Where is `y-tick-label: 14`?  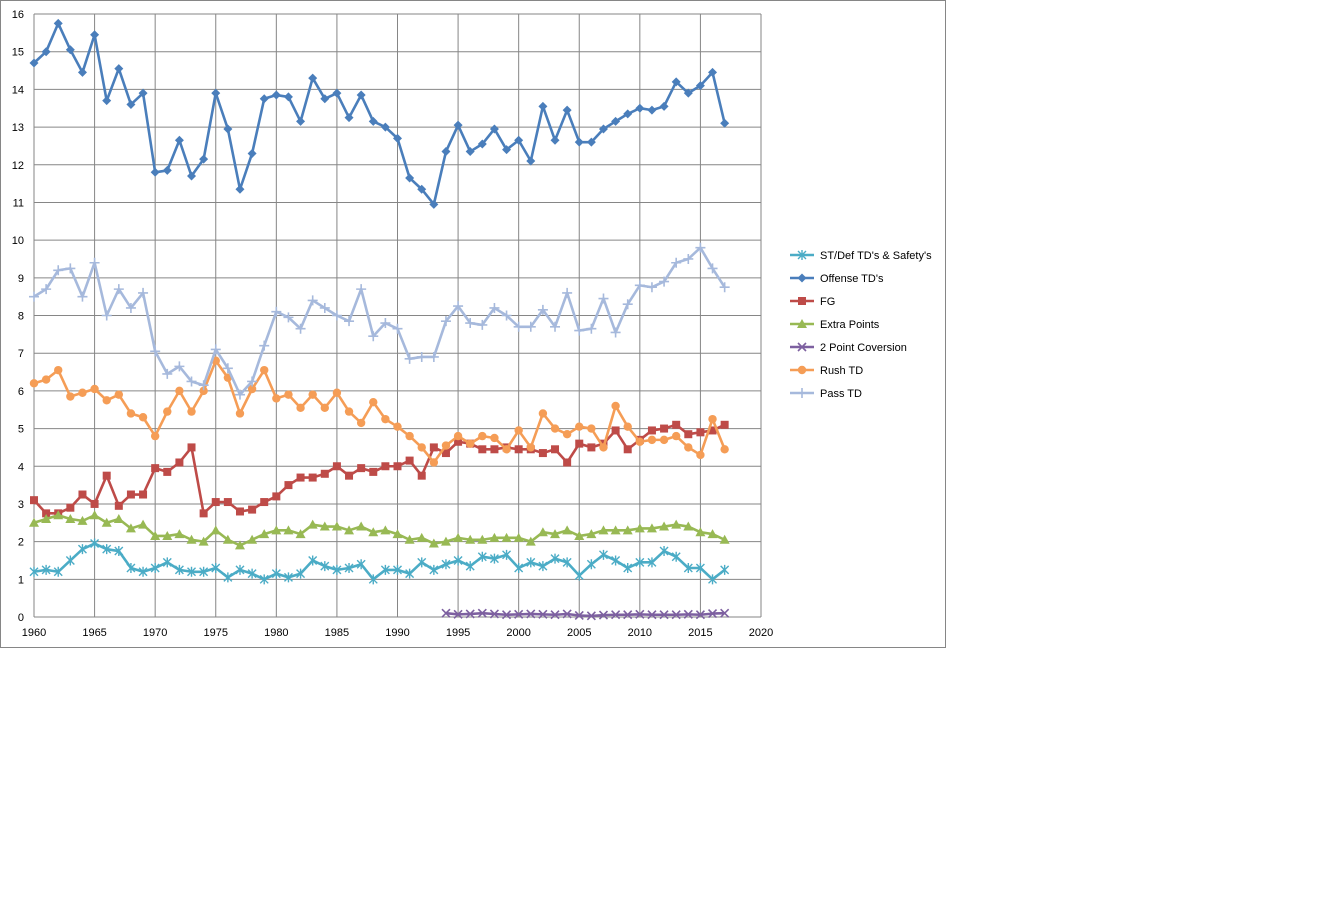 y-tick-label: 14 is located at coordinates (18, 90).